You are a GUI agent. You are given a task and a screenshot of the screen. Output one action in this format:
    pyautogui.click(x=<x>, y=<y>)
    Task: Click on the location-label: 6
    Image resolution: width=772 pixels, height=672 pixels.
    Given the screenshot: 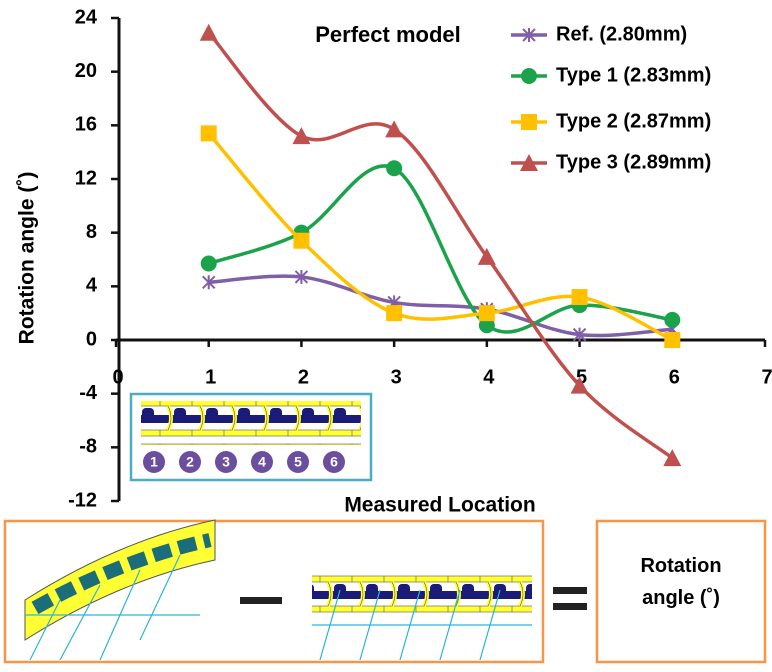 What is the action you would take?
    pyautogui.click(x=334, y=462)
    